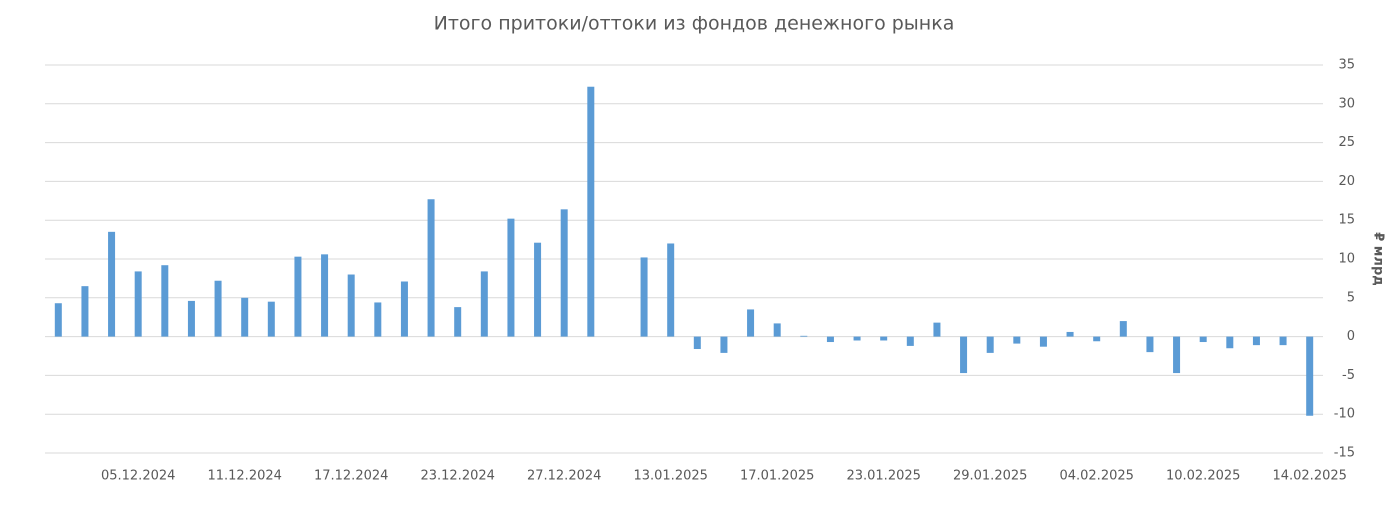 The image size is (1392, 531). I want to click on x-tick-label: 23.12.2024, so click(457, 476).